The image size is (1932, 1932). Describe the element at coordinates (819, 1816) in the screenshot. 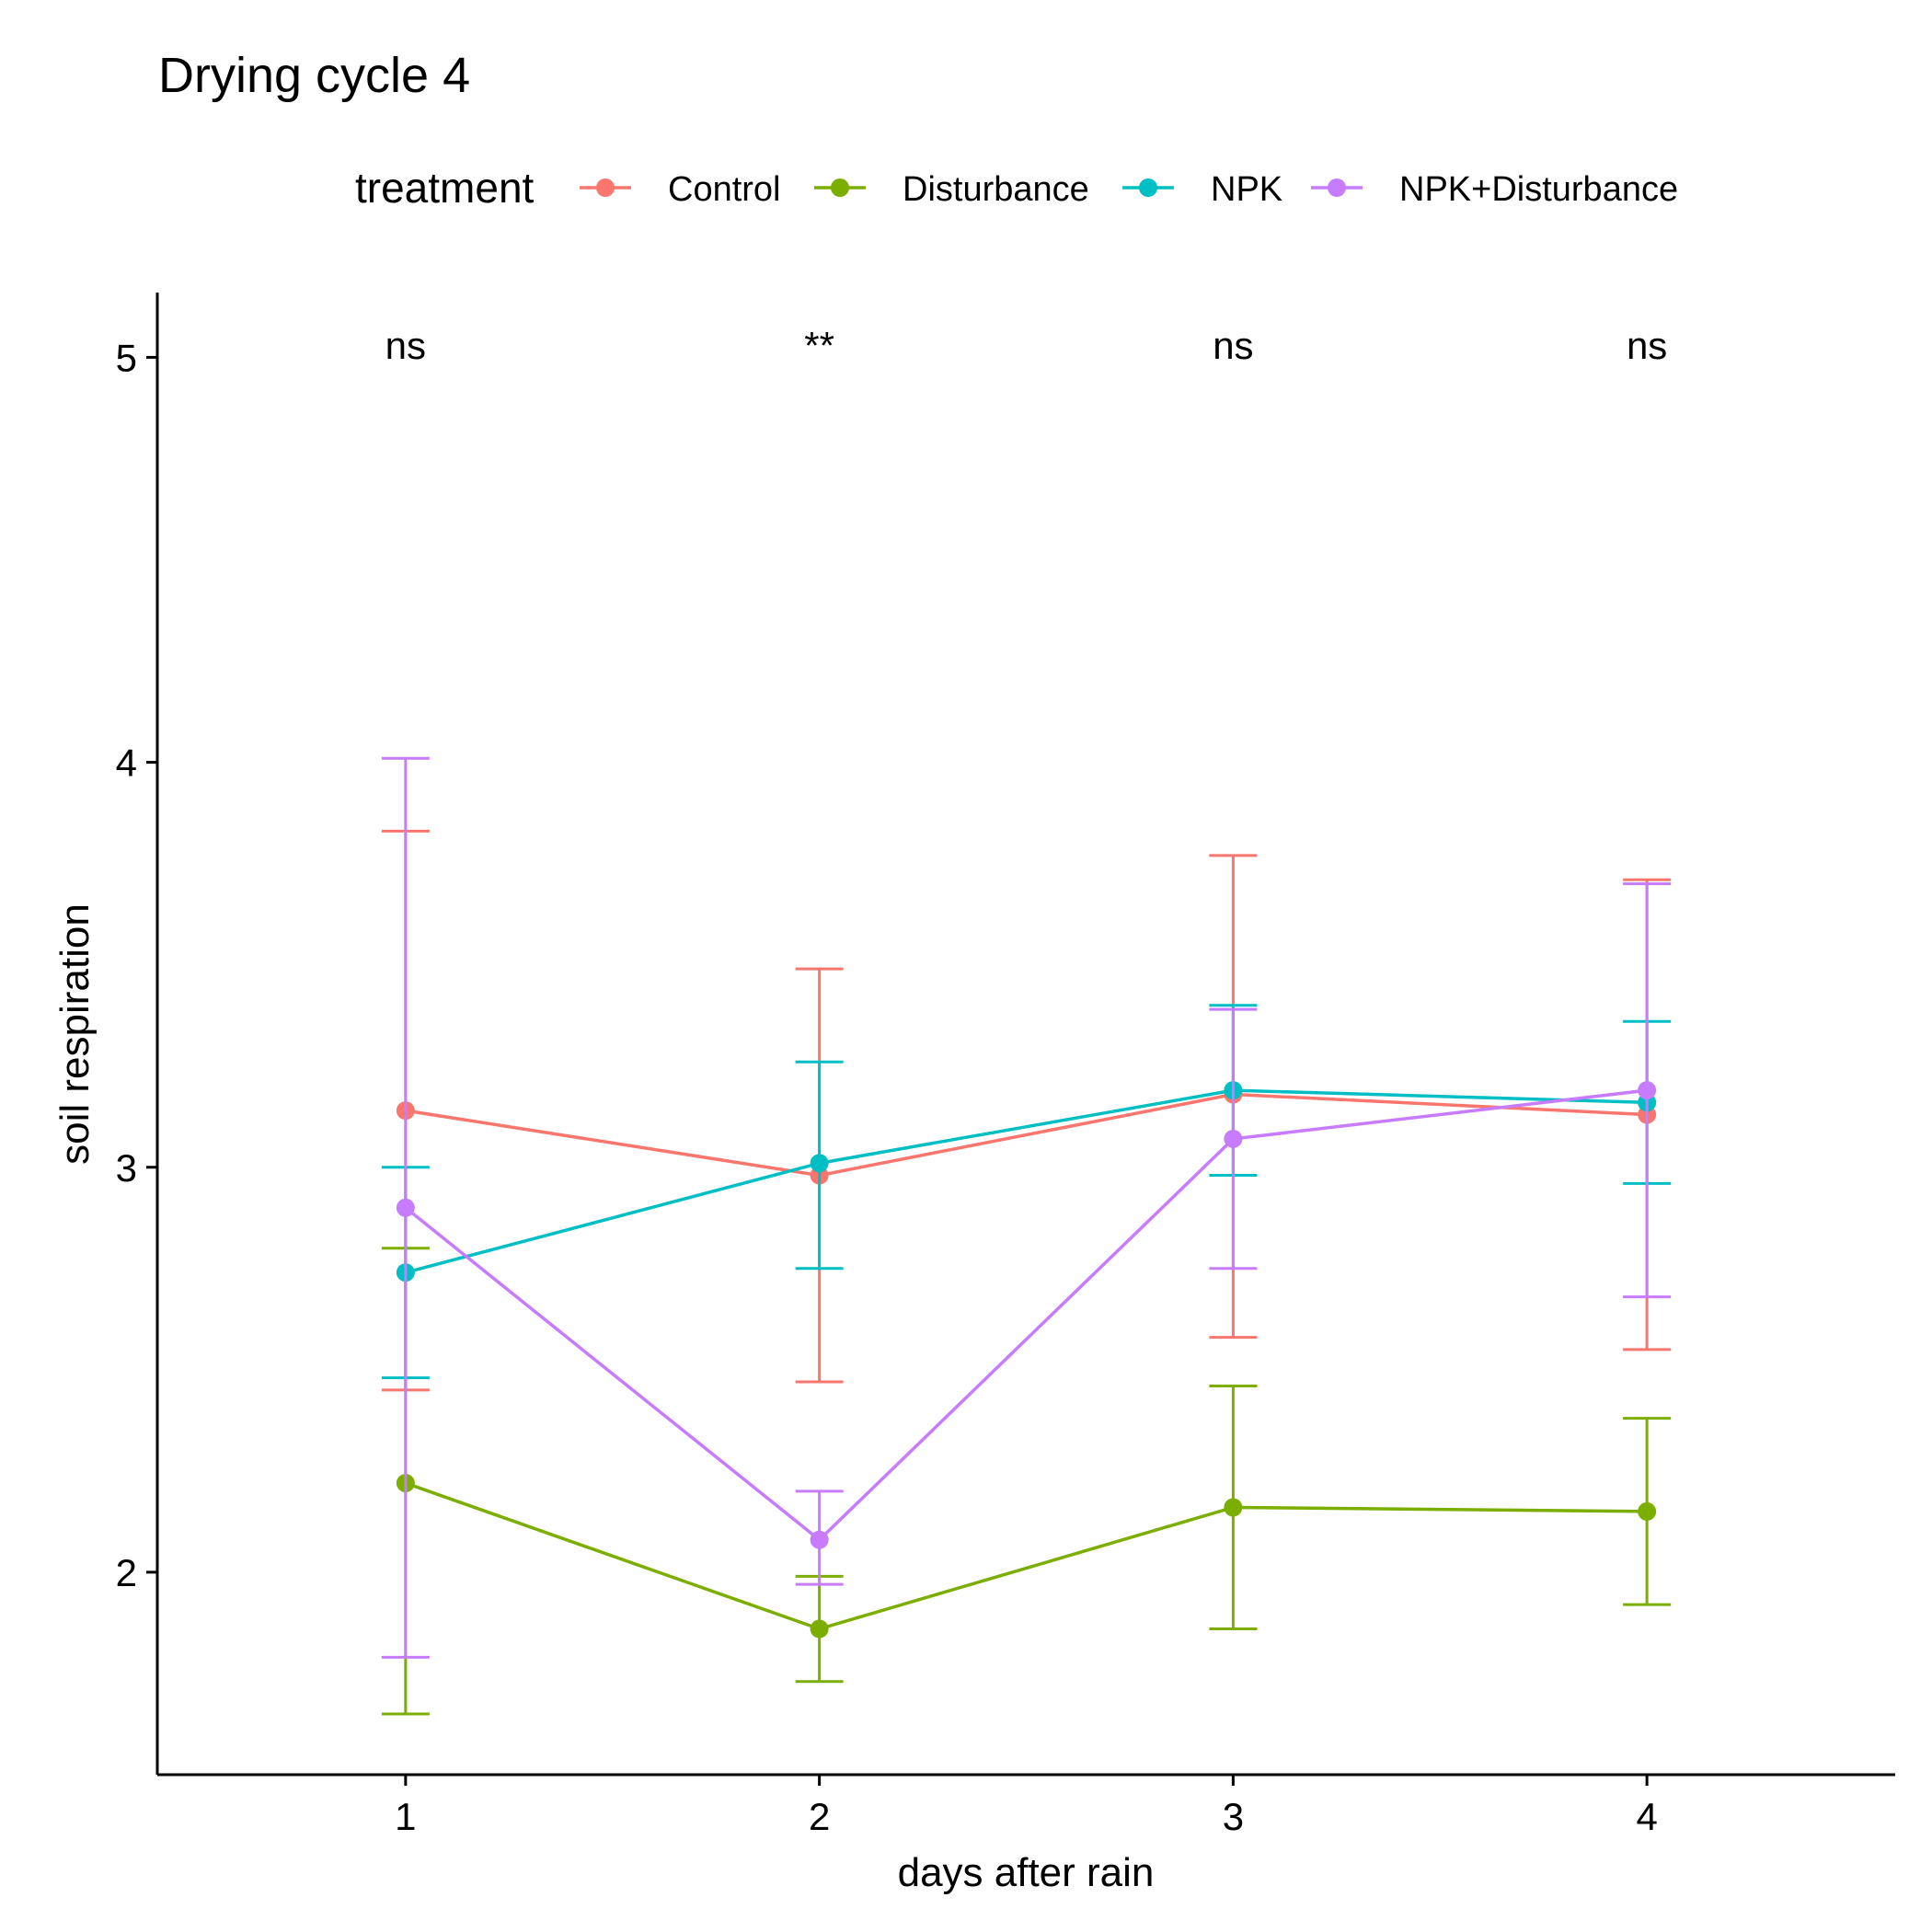

I see `x-tick-label: 2` at that location.